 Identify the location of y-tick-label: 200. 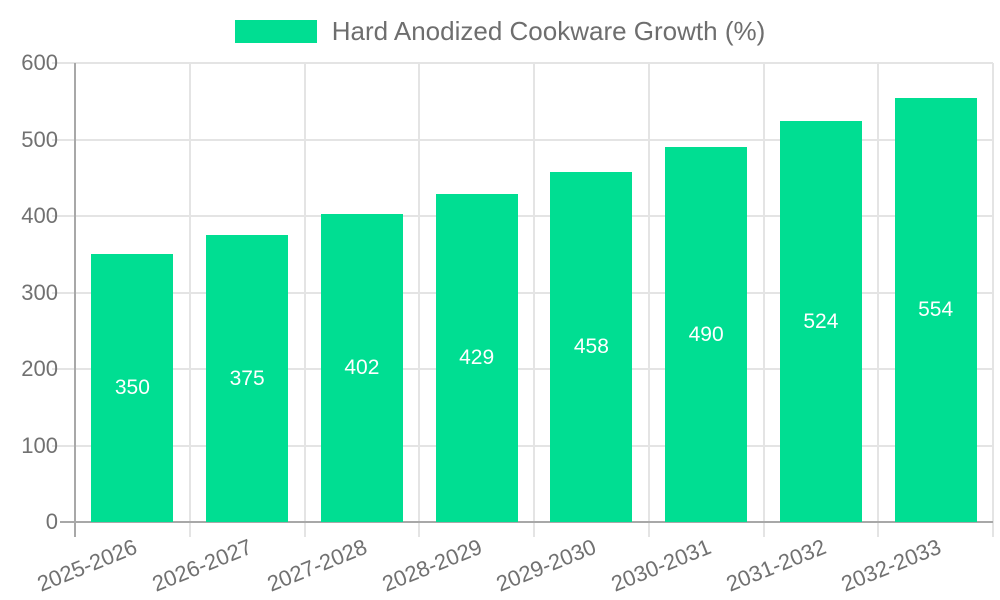
(39, 368).